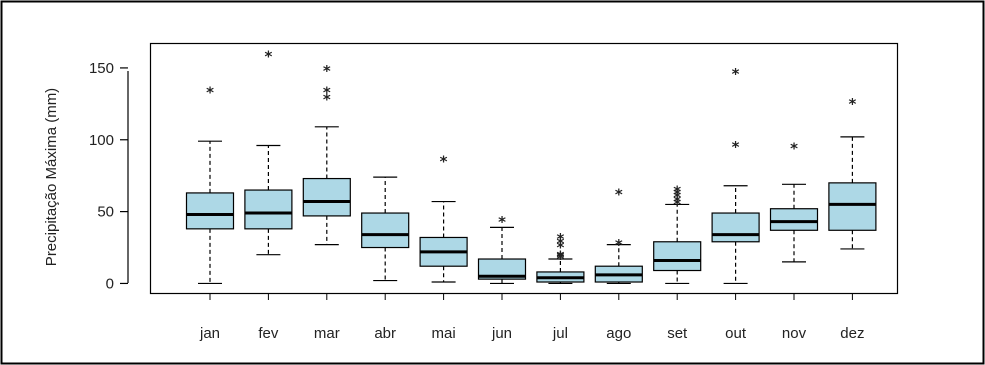 The image size is (985, 365). Describe the element at coordinates (209, 333) in the screenshot. I see `x-tick-label: jan` at that location.